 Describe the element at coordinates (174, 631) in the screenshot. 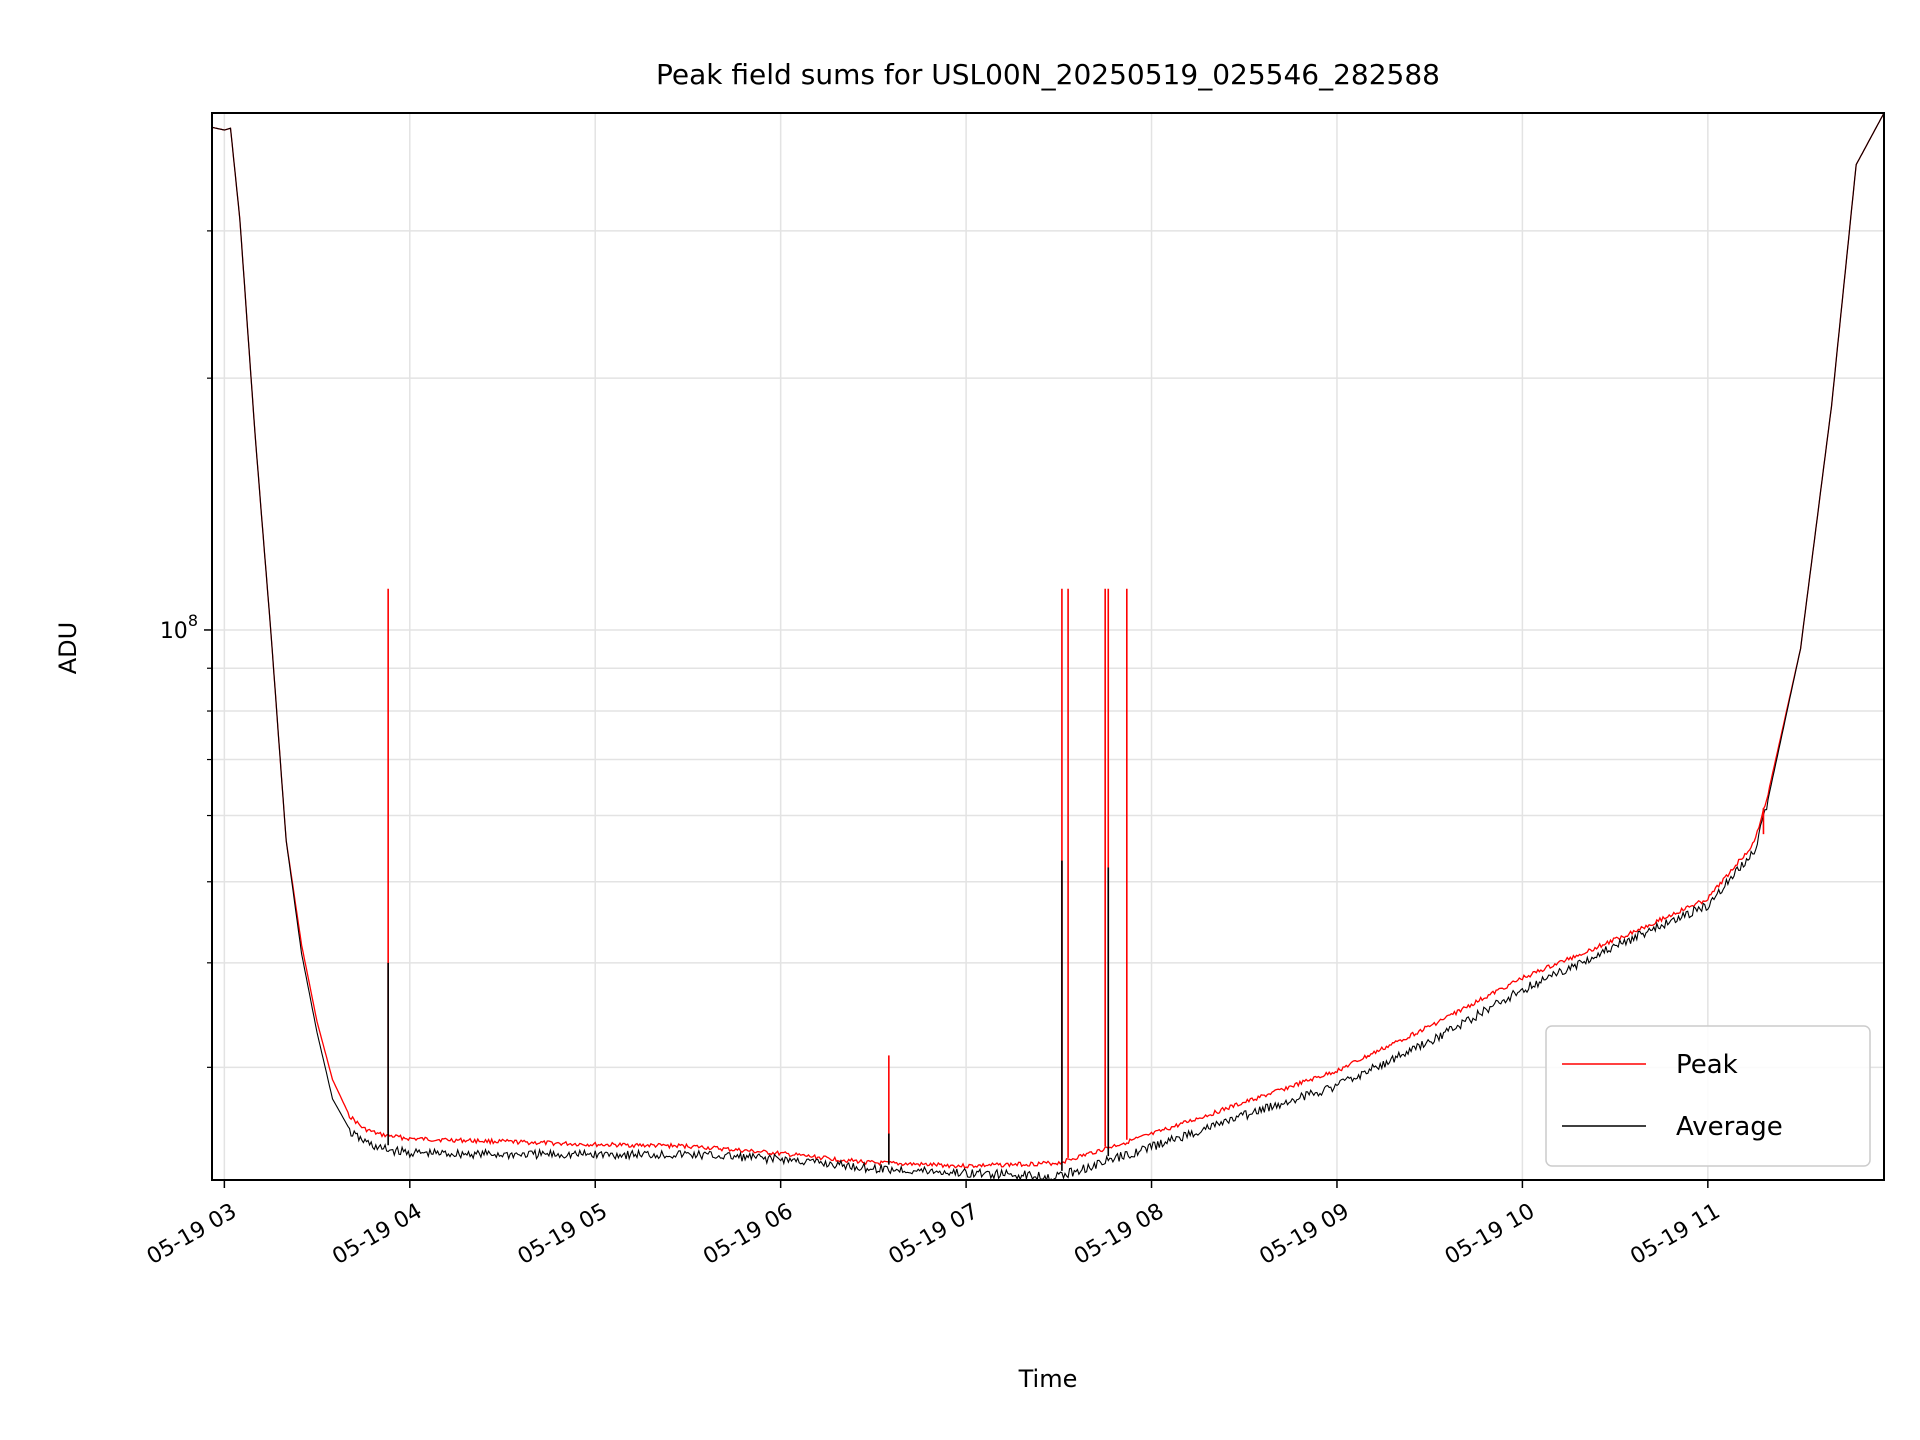

I see `y-tick-label-base: 10` at that location.